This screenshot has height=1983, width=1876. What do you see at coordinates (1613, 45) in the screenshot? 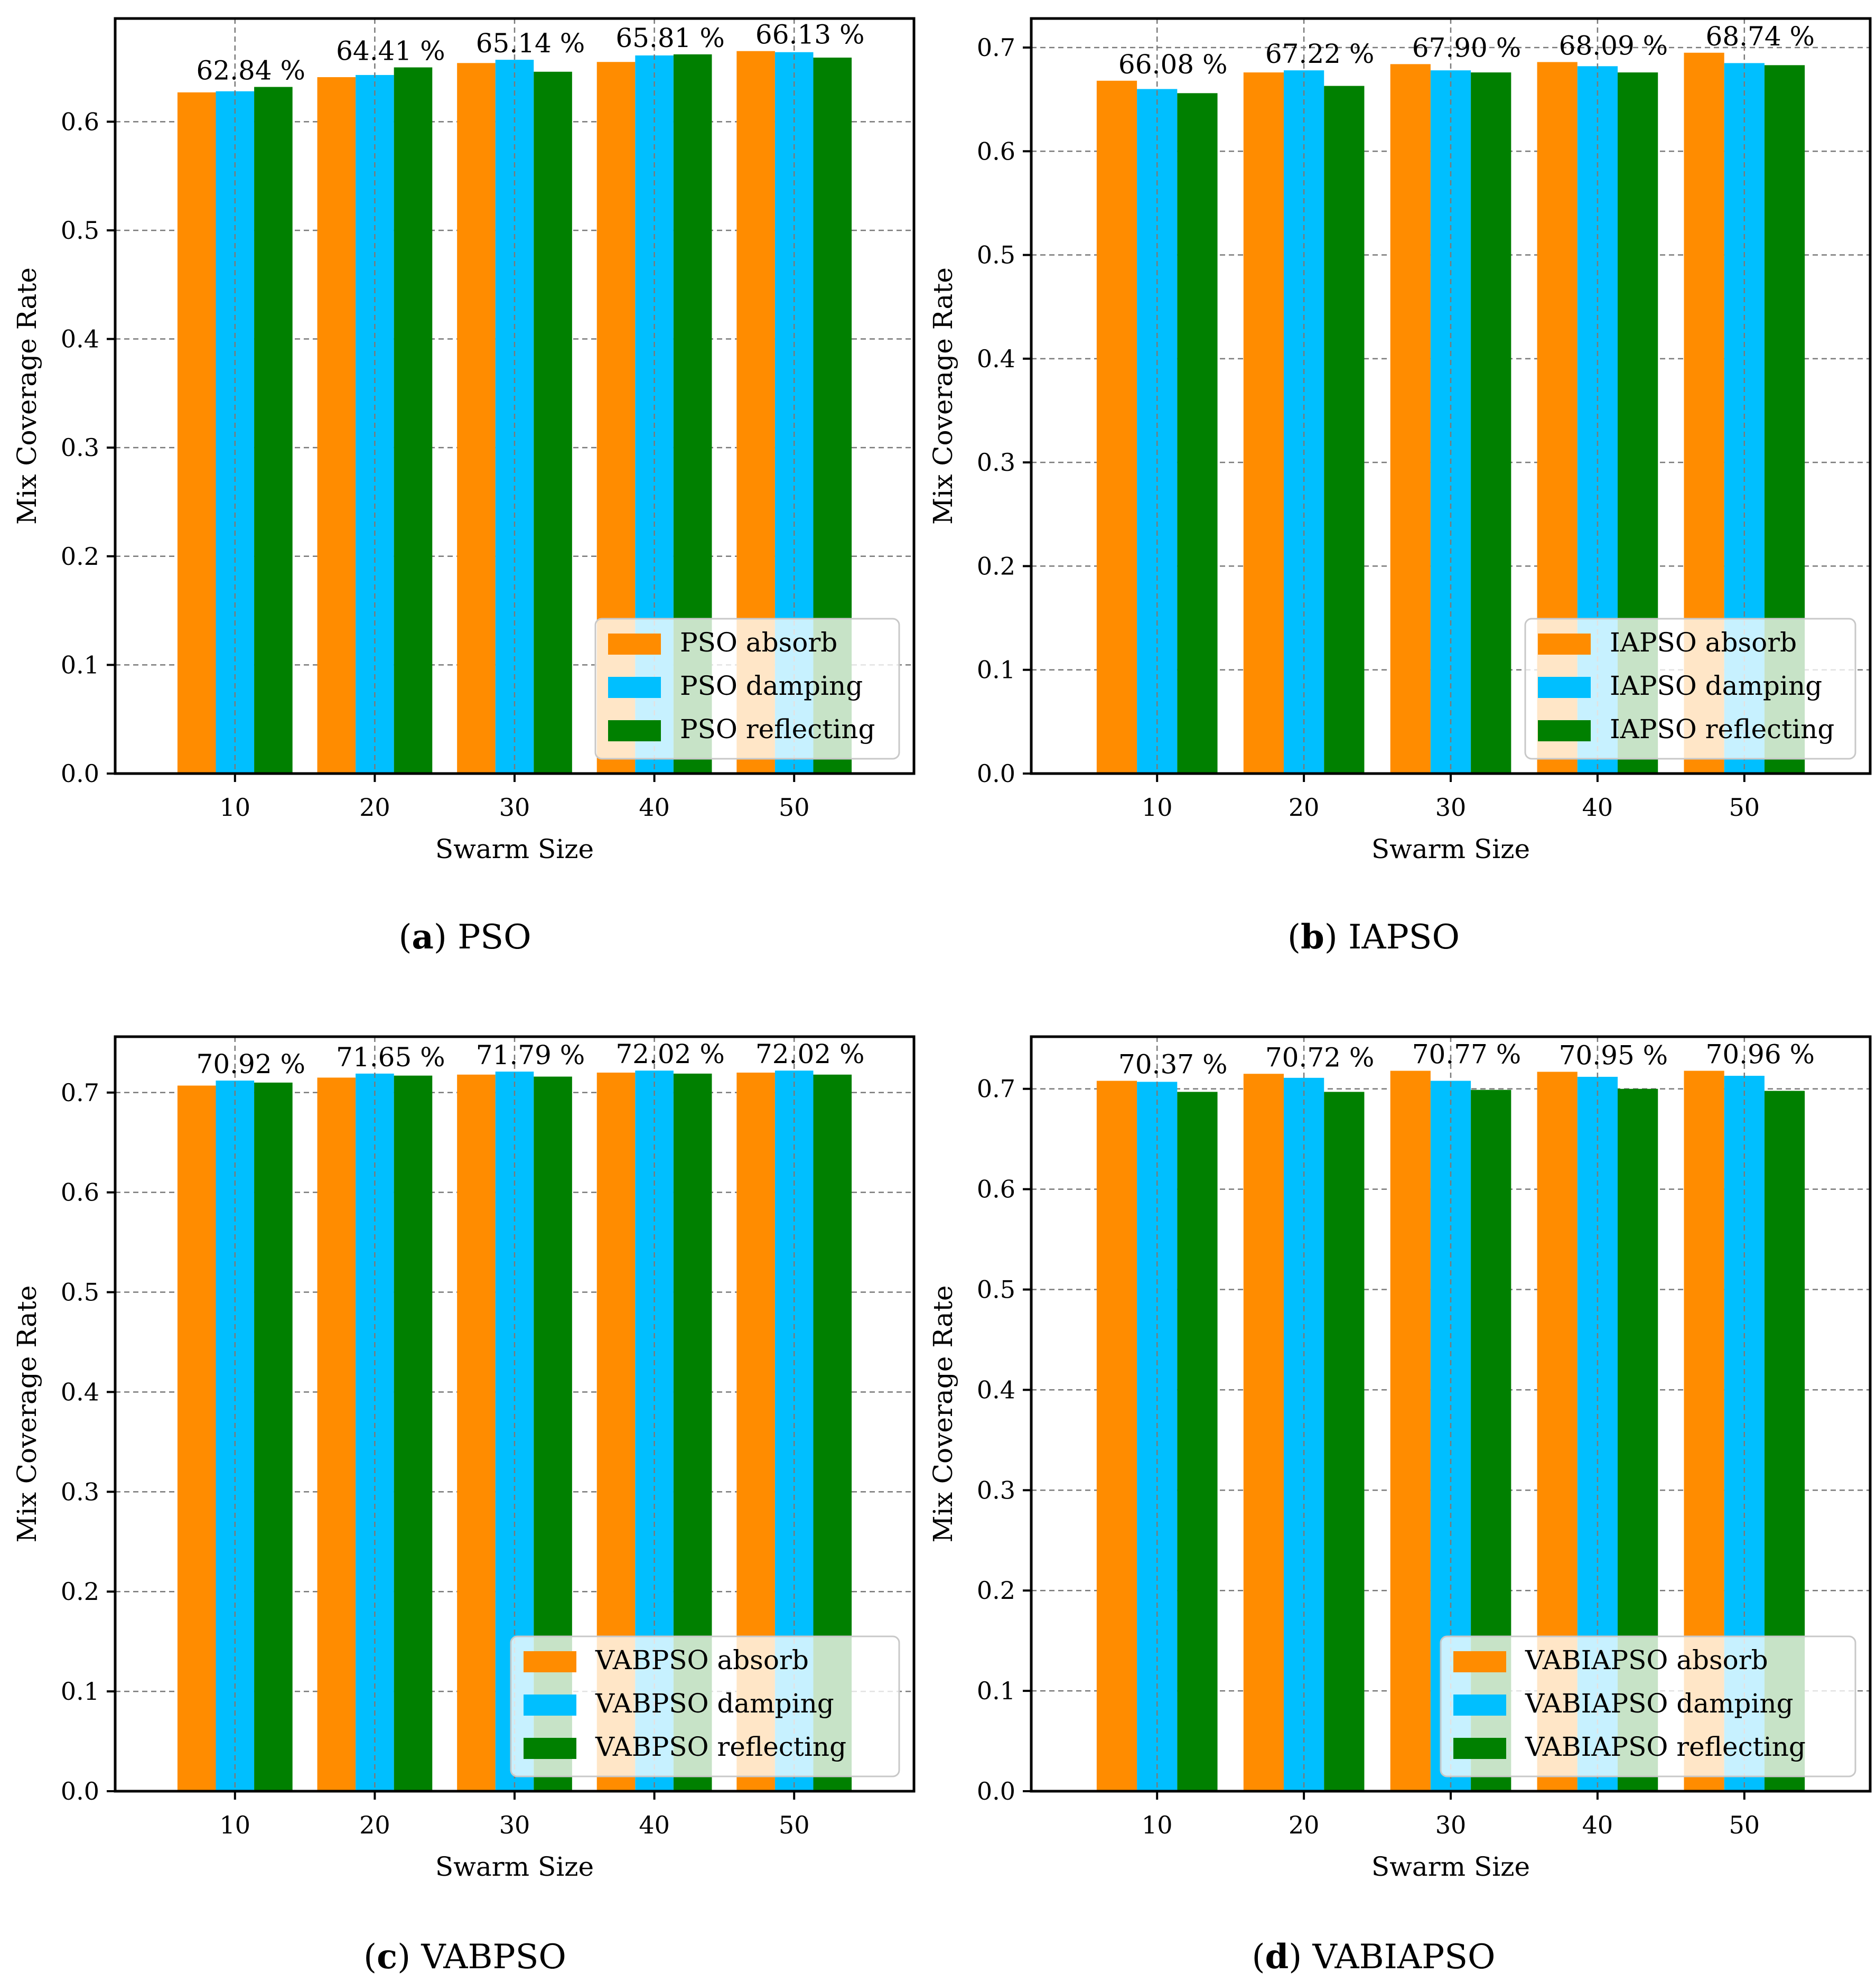
I see `data-label: 68.09 %` at bounding box center [1613, 45].